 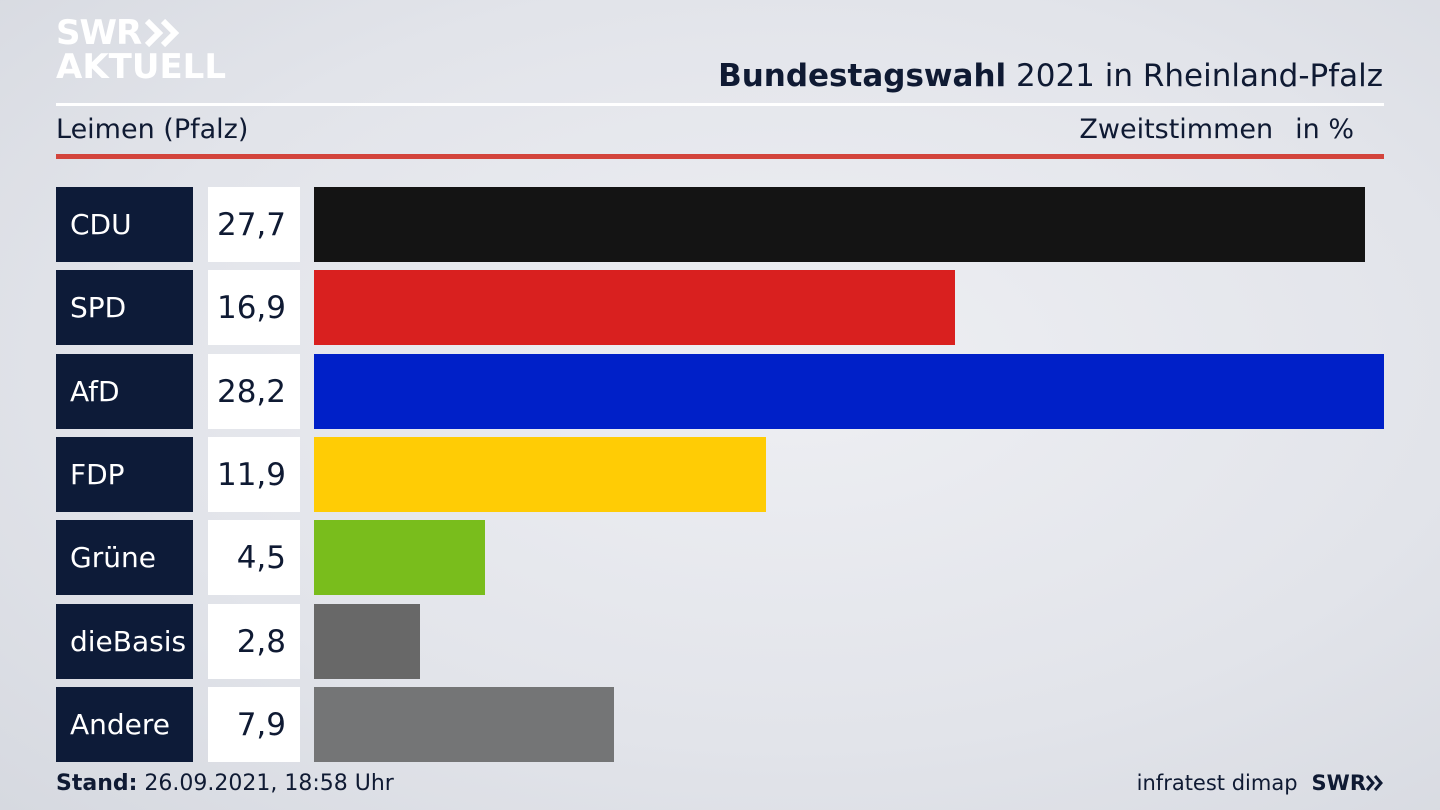 I want to click on bar-row: SPD 16,9, so click(x=720, y=307).